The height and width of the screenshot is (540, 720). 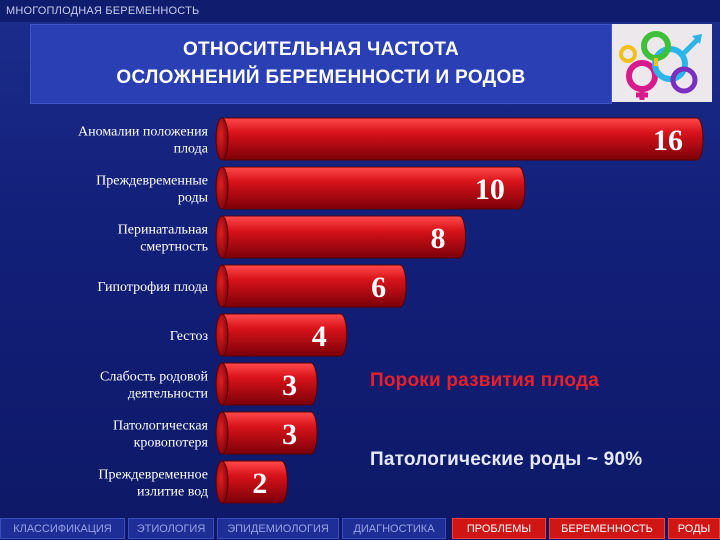 What do you see at coordinates (438, 238) in the screenshot?
I see `value-label-3: 8` at bounding box center [438, 238].